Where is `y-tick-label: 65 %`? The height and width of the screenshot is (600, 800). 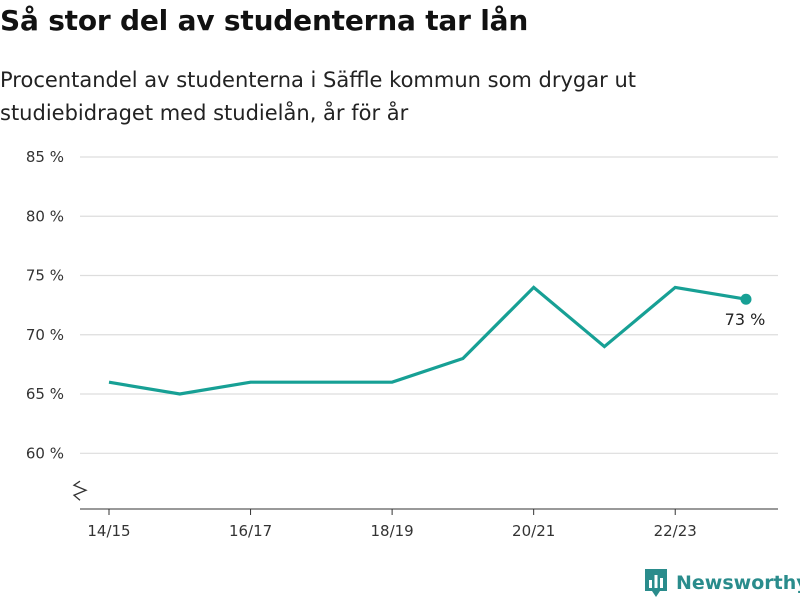 y-tick-label: 65 % is located at coordinates (45, 394).